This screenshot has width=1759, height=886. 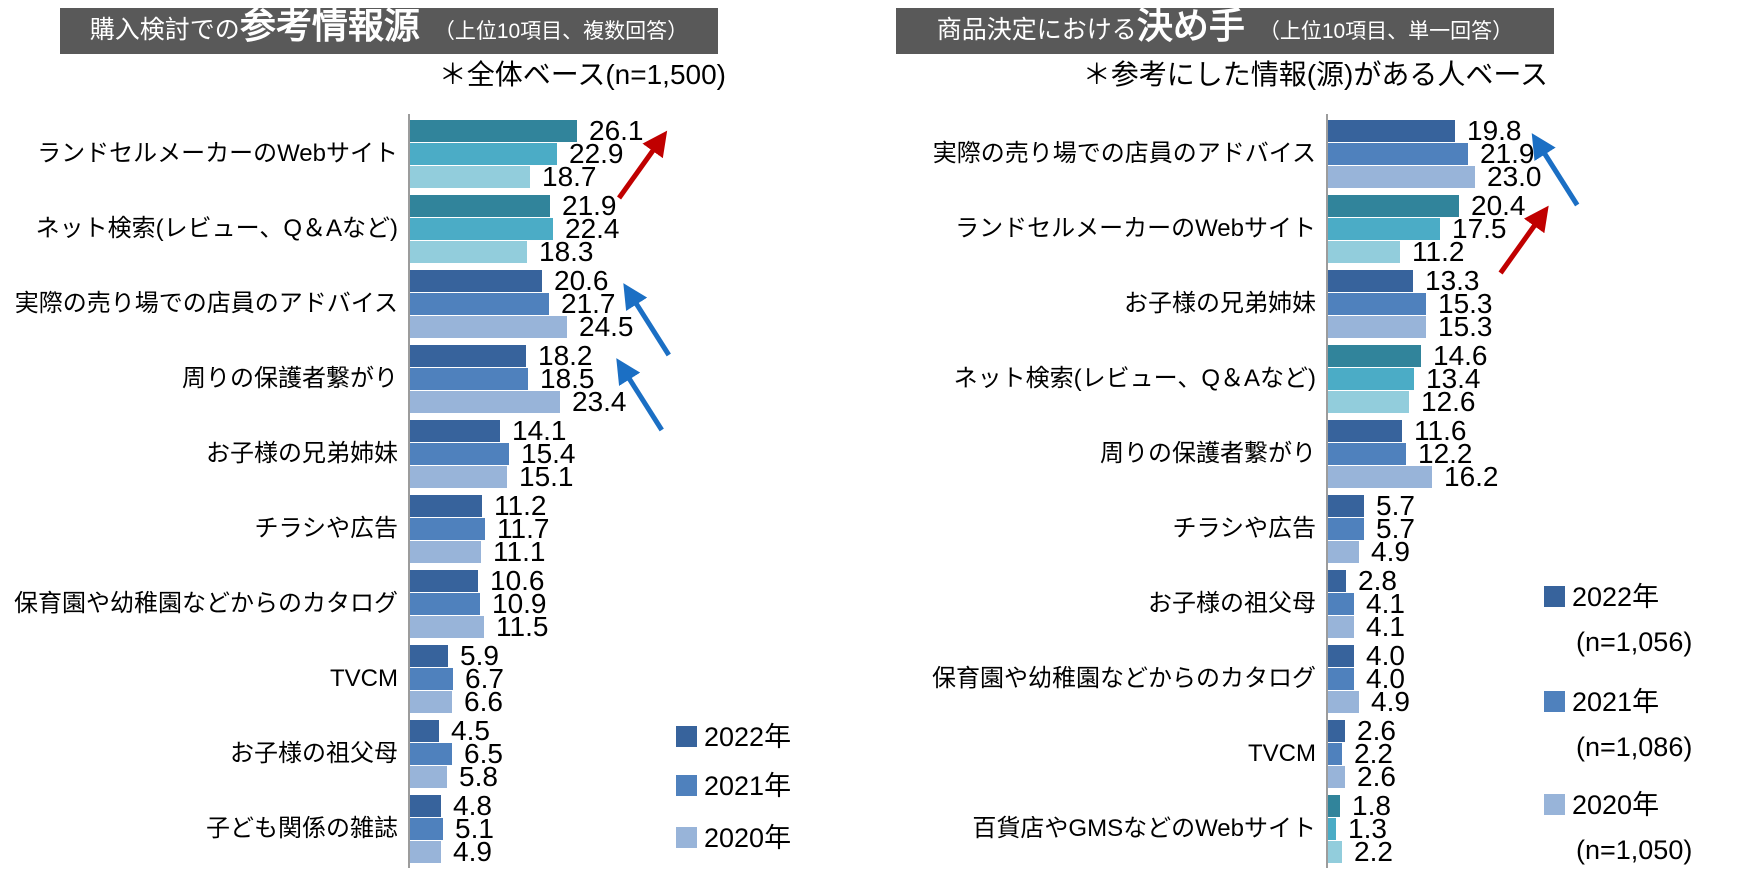 I want to click on bar-value-label: 18.3, so click(x=566, y=251).